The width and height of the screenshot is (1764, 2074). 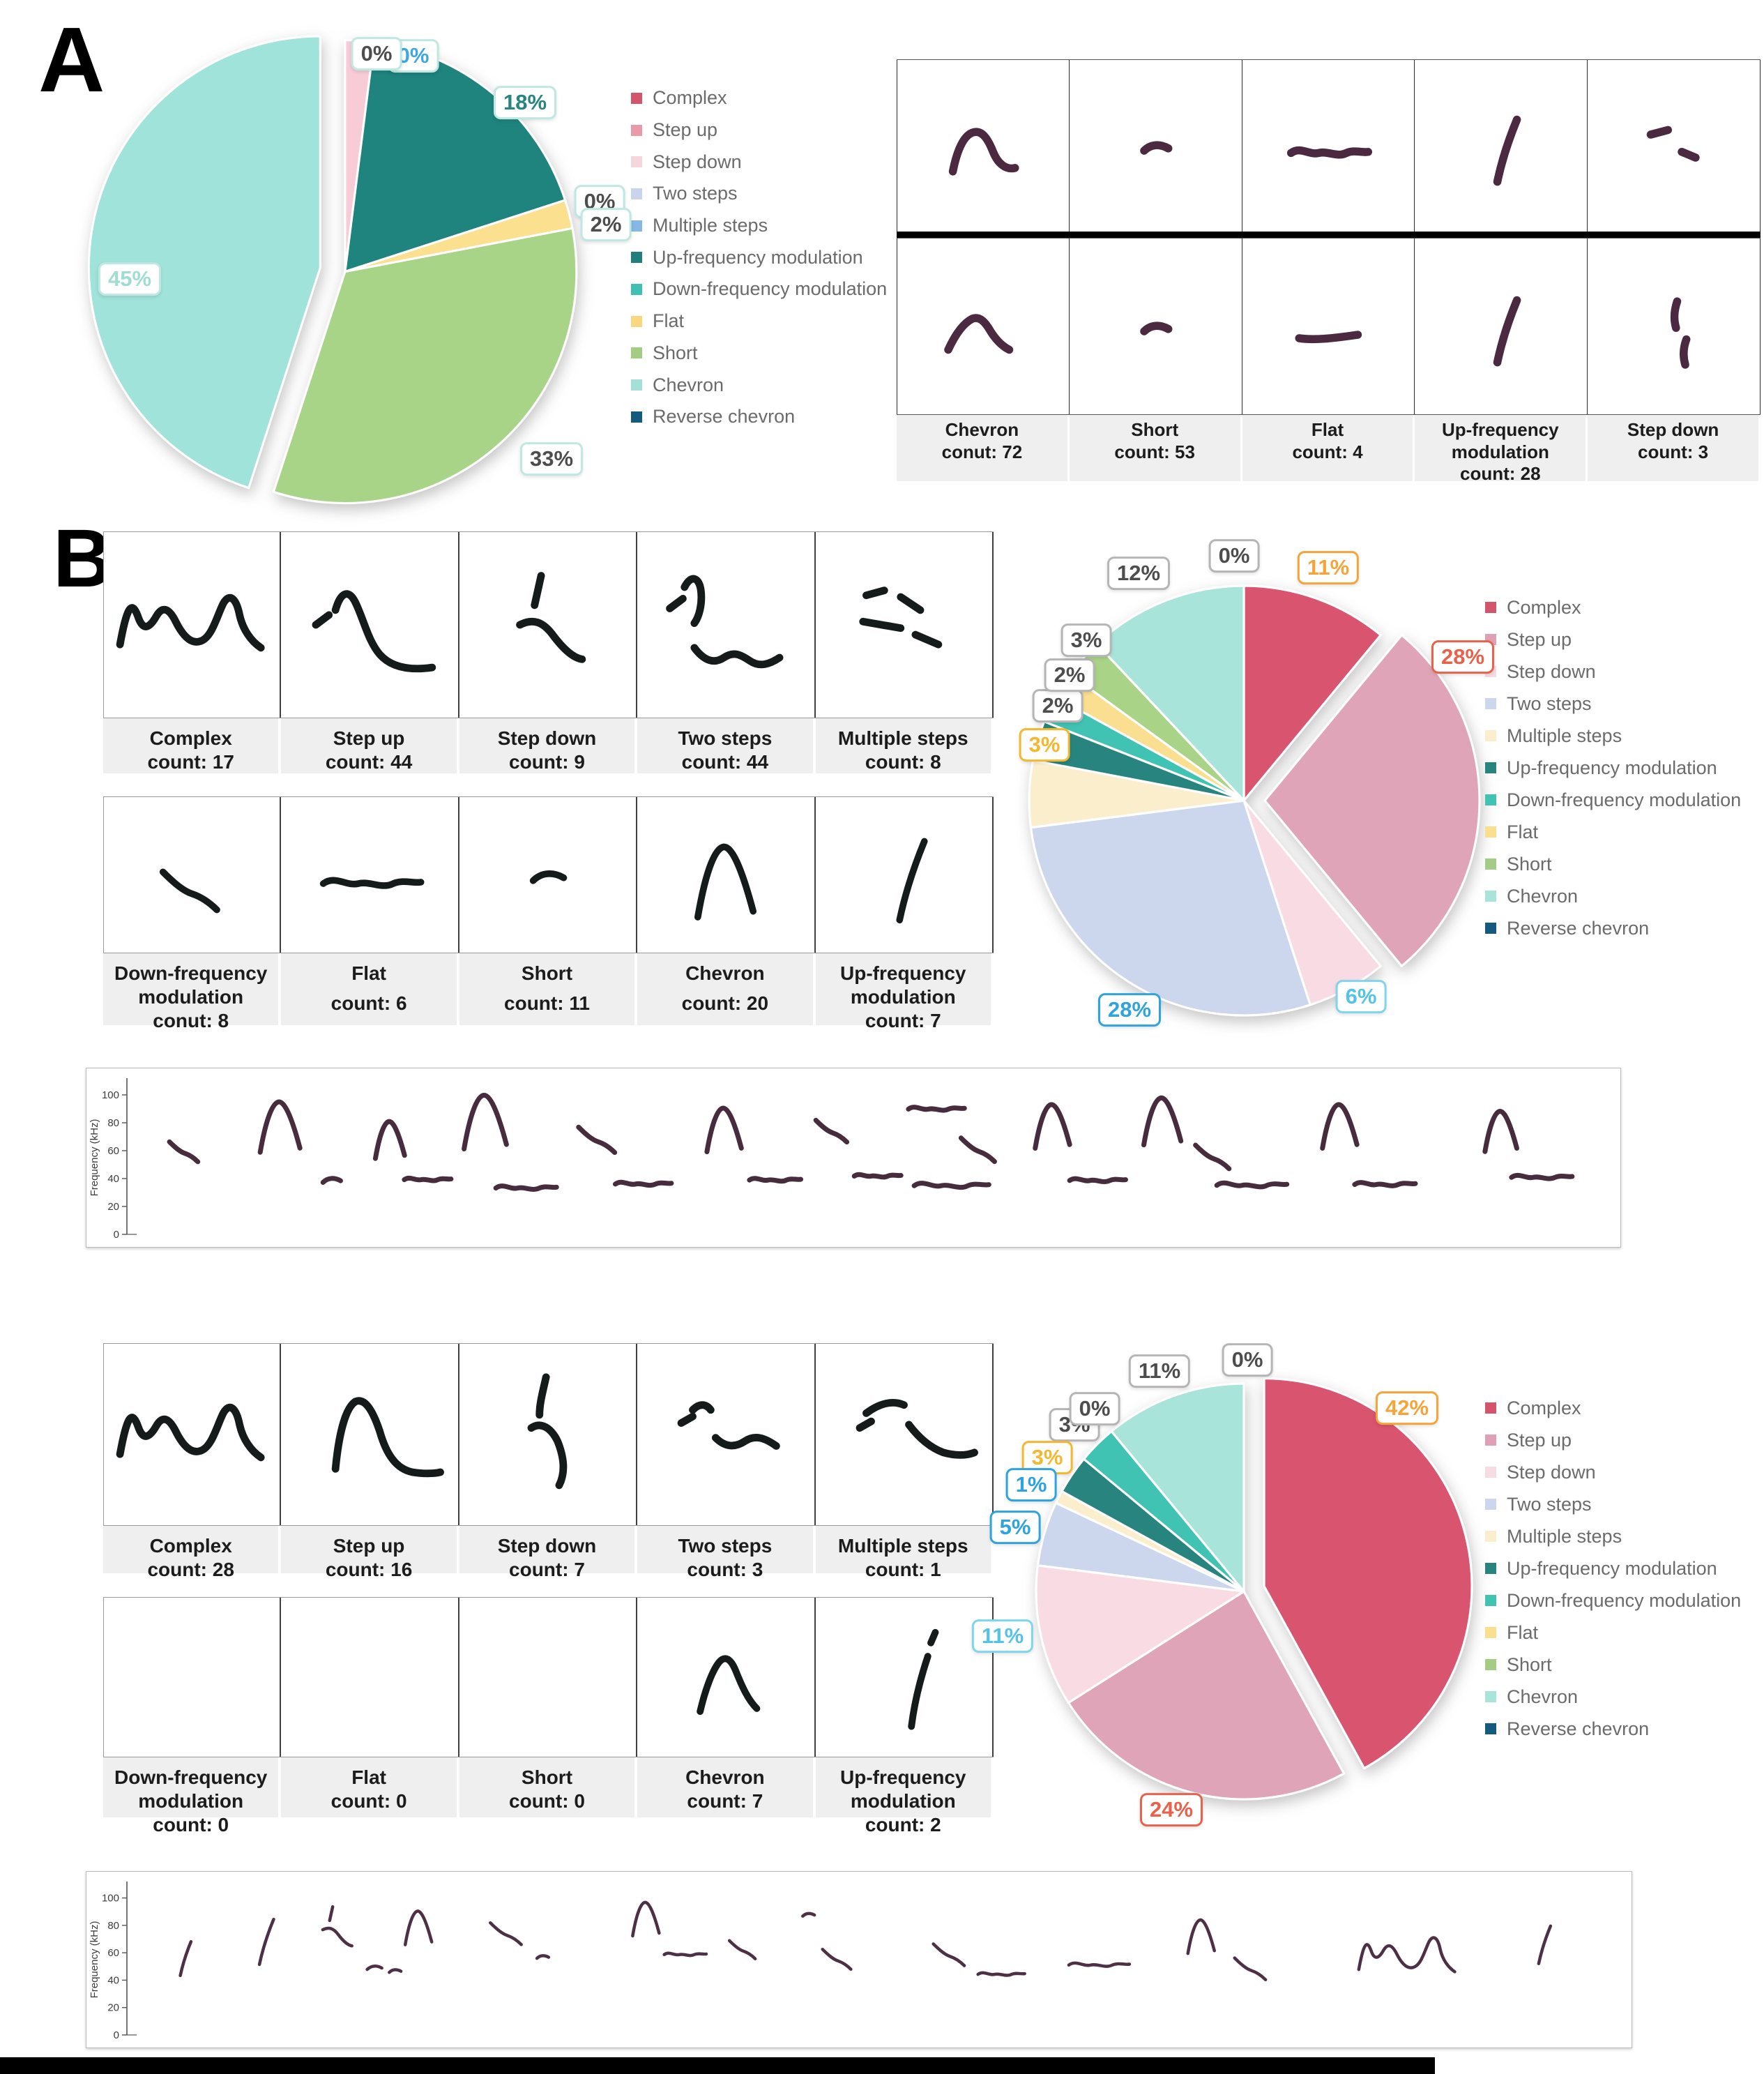 What do you see at coordinates (1500, 449) in the screenshot?
I see `grid-label-up-frequency-modulation: Up-frequency modulation count: 28` at bounding box center [1500, 449].